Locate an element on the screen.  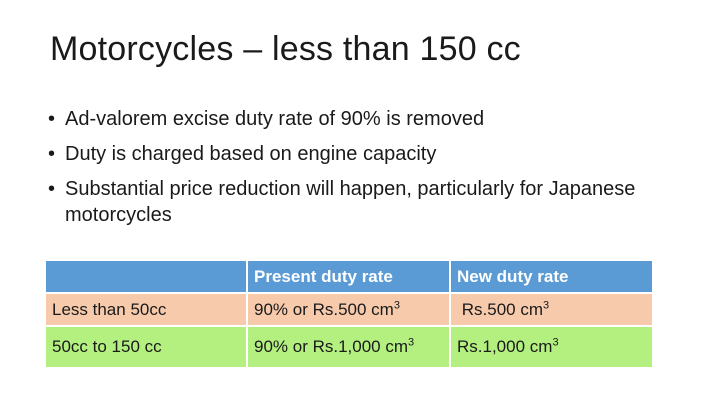
new-rate-text: Rs.1,000 cm is located at coordinates (505, 346).